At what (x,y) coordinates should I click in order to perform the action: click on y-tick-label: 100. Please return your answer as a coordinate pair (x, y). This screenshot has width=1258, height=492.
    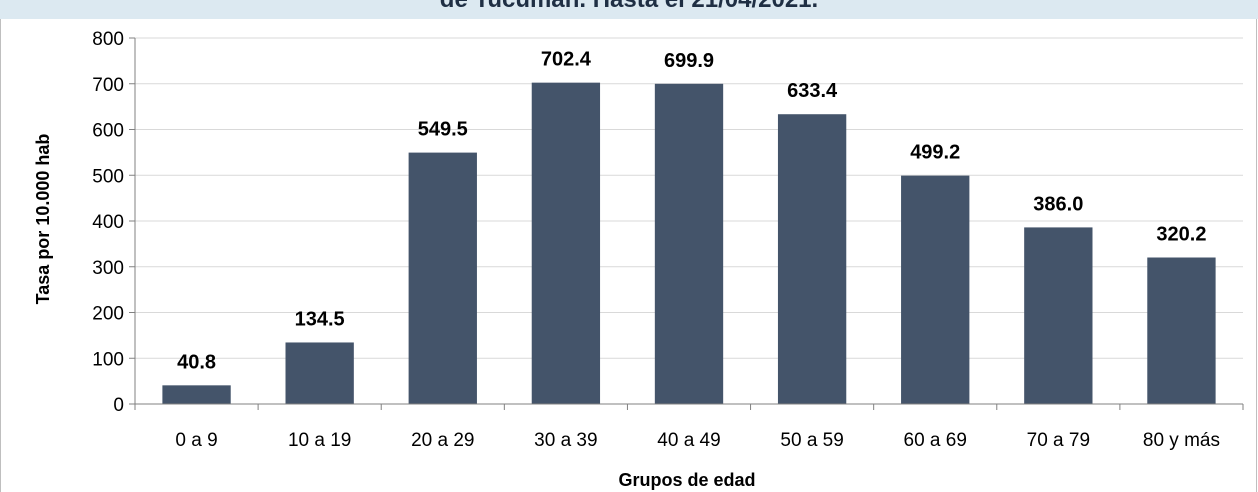
    Looking at the image, I should click on (108, 359).